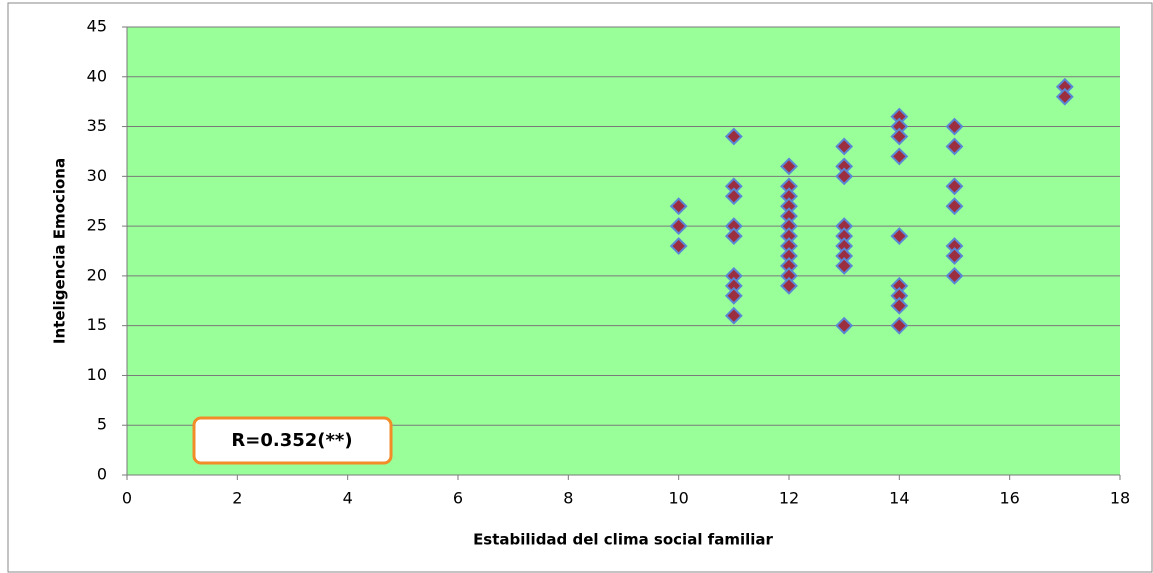 The image size is (1153, 573). I want to click on y-tick-label: 5, so click(102, 424).